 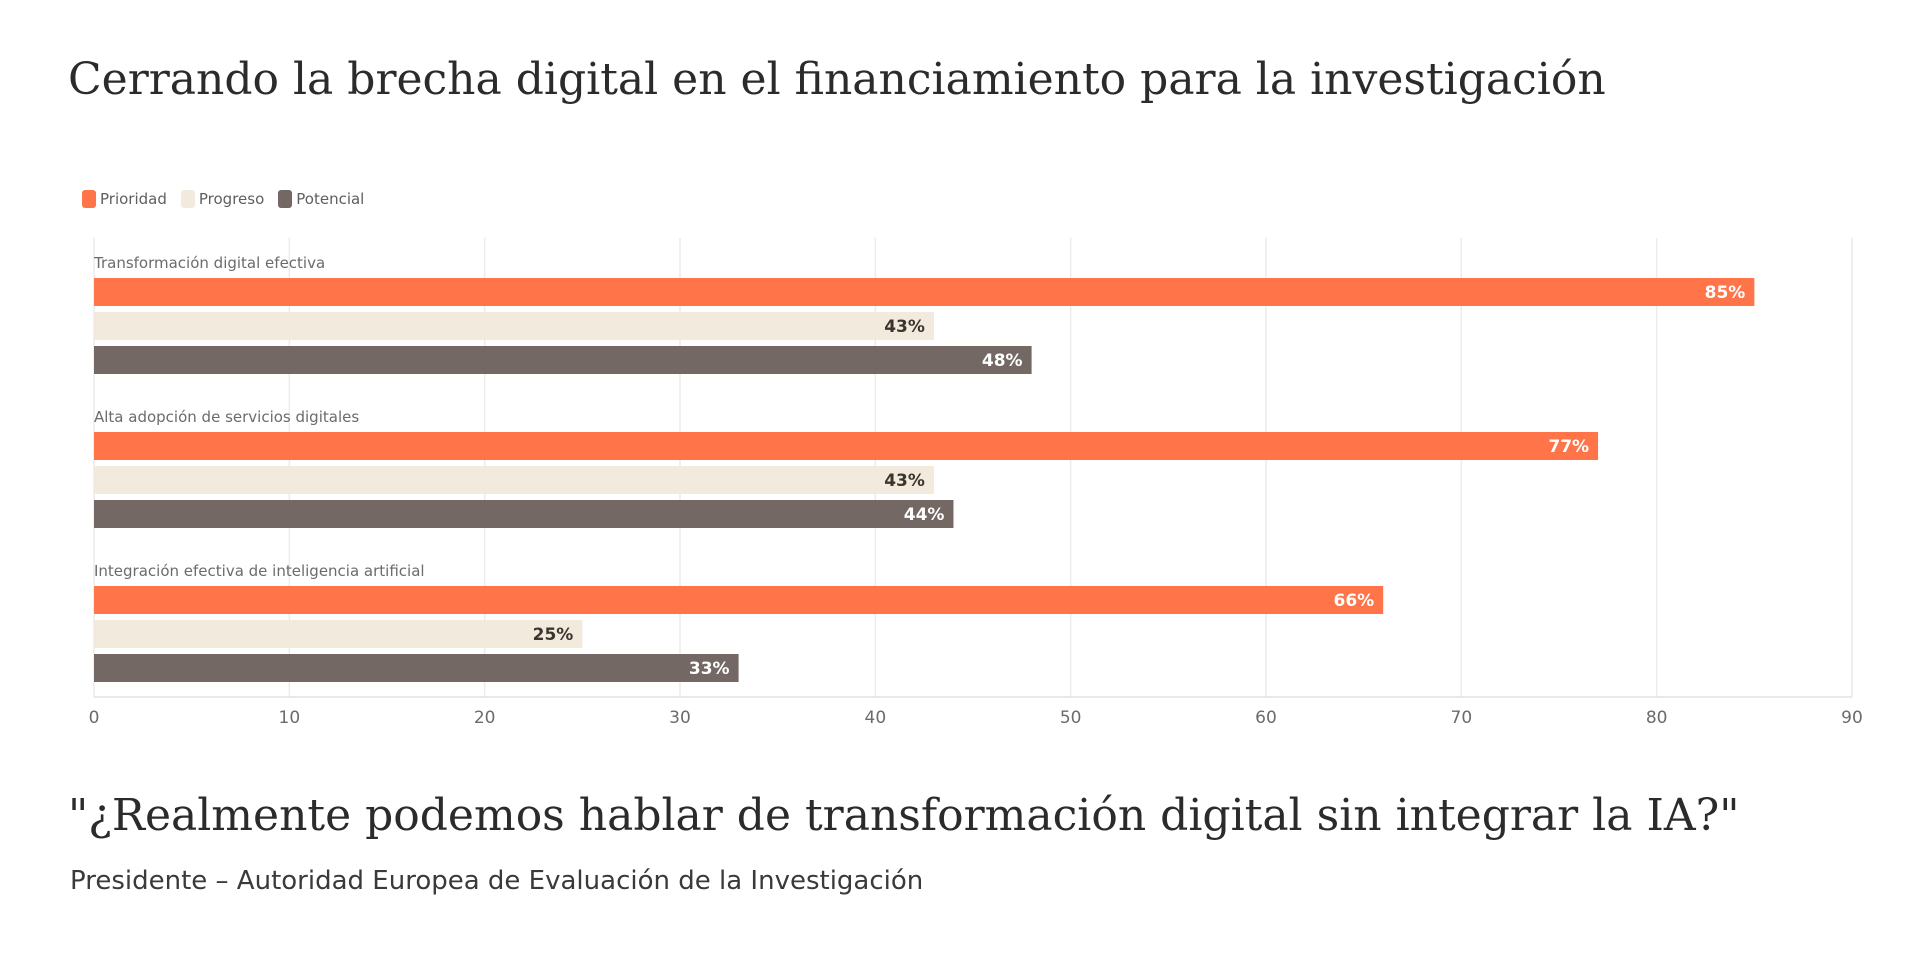 What do you see at coordinates (290, 718) in the screenshot?
I see `x-tick-label-10: 10` at bounding box center [290, 718].